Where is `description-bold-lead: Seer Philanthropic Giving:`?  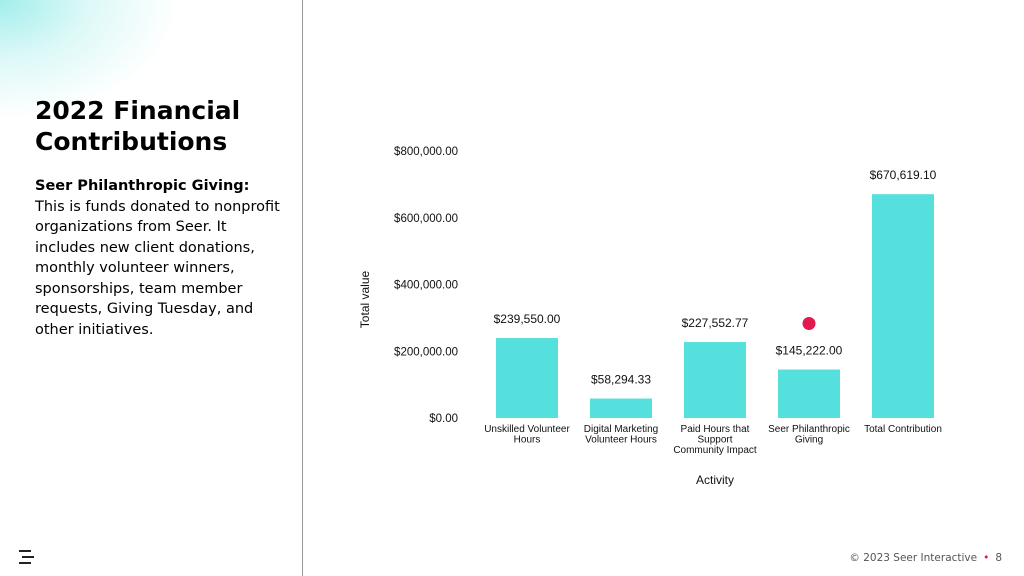 description-bold-lead: Seer Philanthropic Giving: is located at coordinates (142, 186).